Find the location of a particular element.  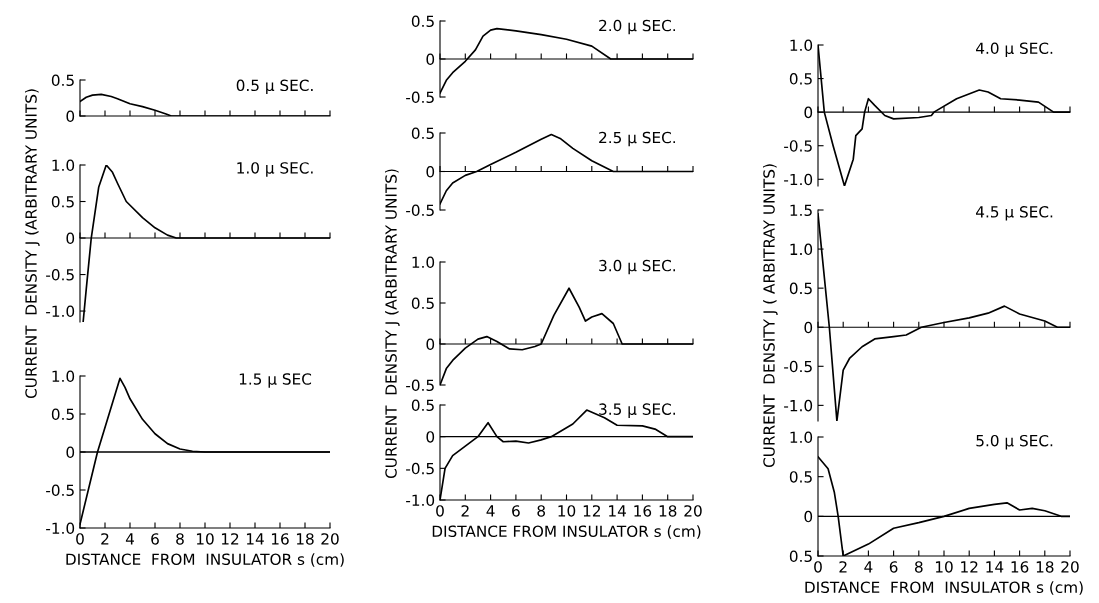

chart-title: 2.0 μ SEC. is located at coordinates (637, 27).